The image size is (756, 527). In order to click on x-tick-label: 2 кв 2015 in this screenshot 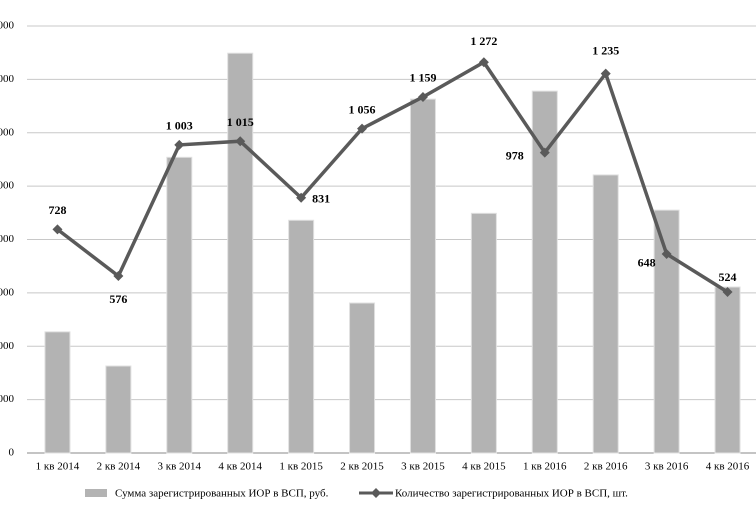, I will do `click(362, 467)`.